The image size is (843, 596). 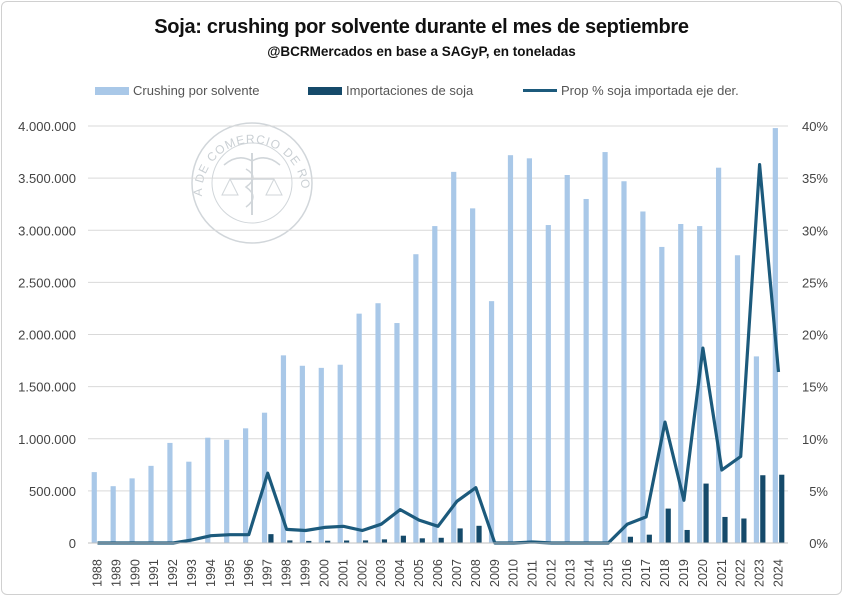 What do you see at coordinates (589, 573) in the screenshot?
I see `x-tick-label: 2014` at bounding box center [589, 573].